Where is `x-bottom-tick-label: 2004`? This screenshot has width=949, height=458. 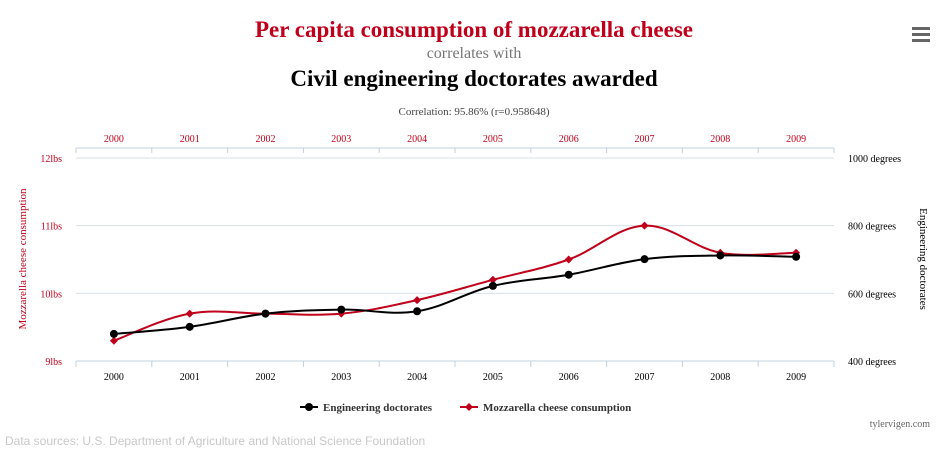
x-bottom-tick-label: 2004 is located at coordinates (417, 377).